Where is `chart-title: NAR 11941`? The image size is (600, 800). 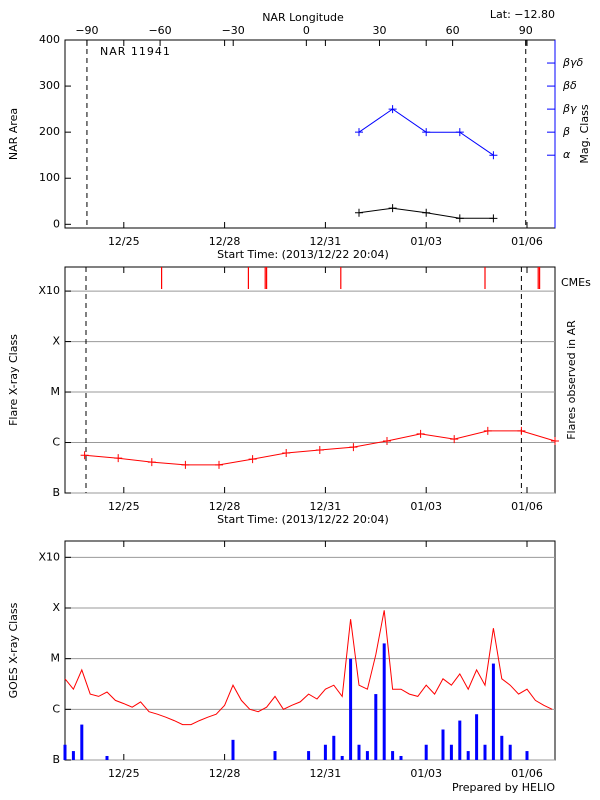
chart-title: NAR 11941 is located at coordinates (135, 51).